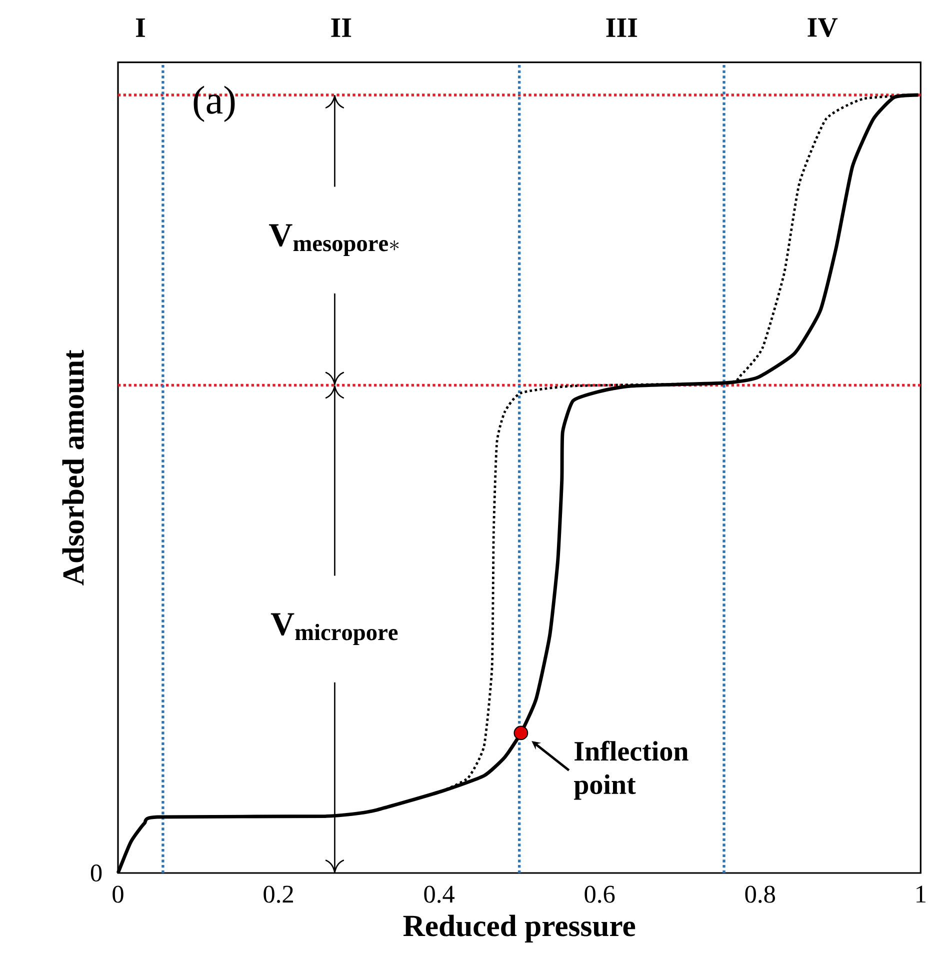 The width and height of the screenshot is (935, 971). I want to click on text: II, so click(341, 27).